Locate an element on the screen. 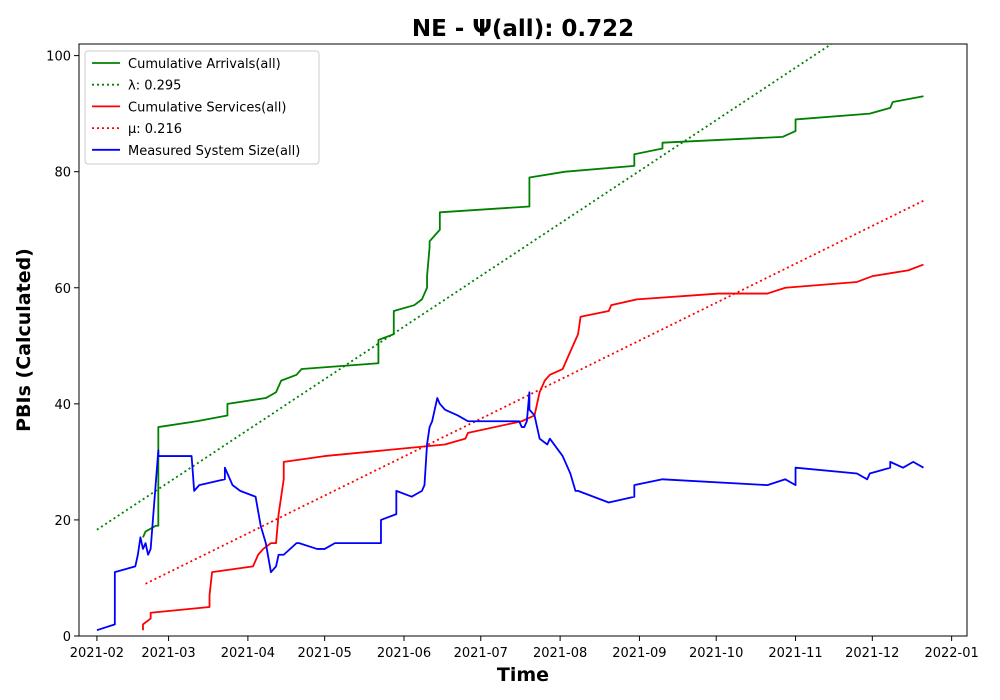 This screenshot has width=1000, height=700. legend-box is located at coordinates (202, 107).